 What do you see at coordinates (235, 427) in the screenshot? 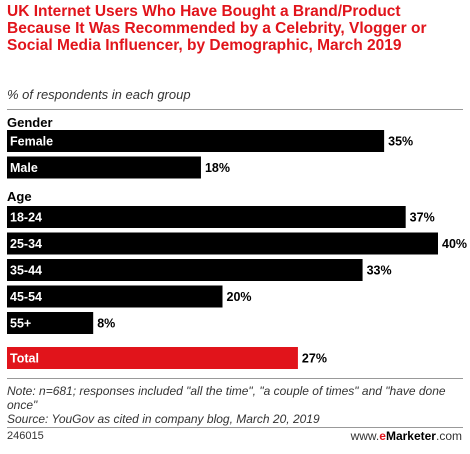
I see `footer-divider` at bounding box center [235, 427].